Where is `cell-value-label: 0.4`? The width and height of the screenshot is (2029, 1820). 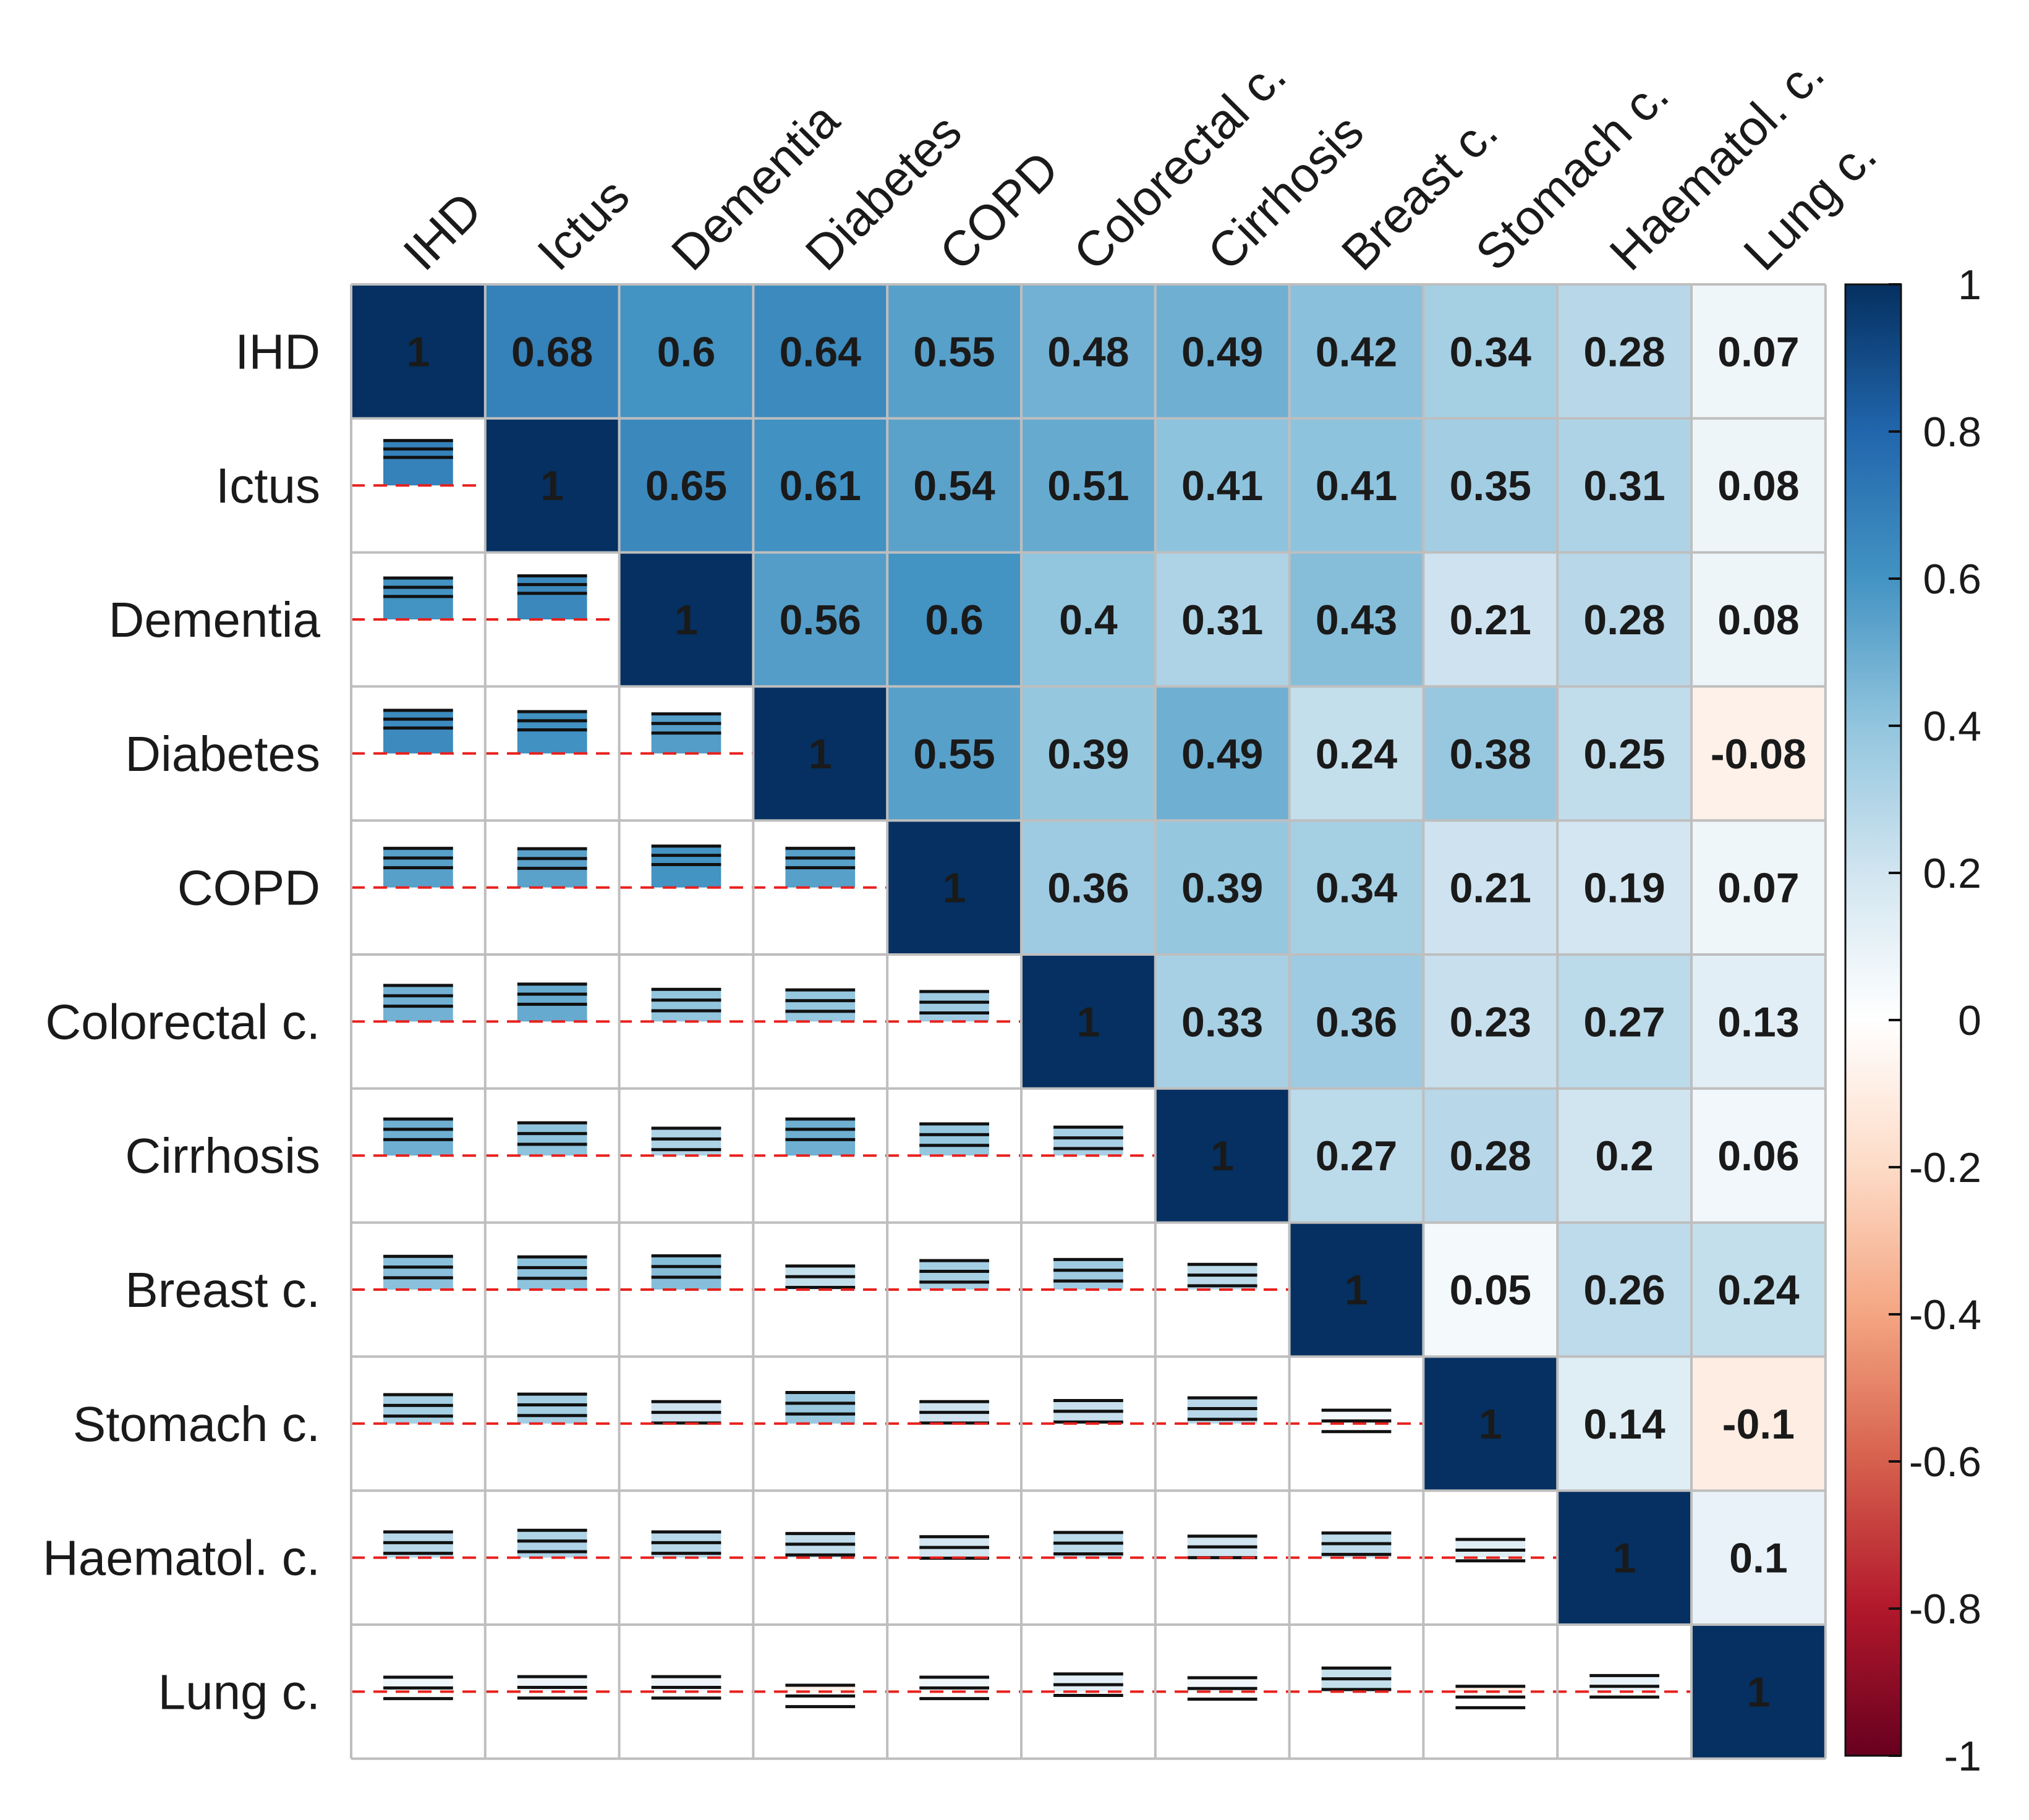 cell-value-label: 0.4 is located at coordinates (1088, 621).